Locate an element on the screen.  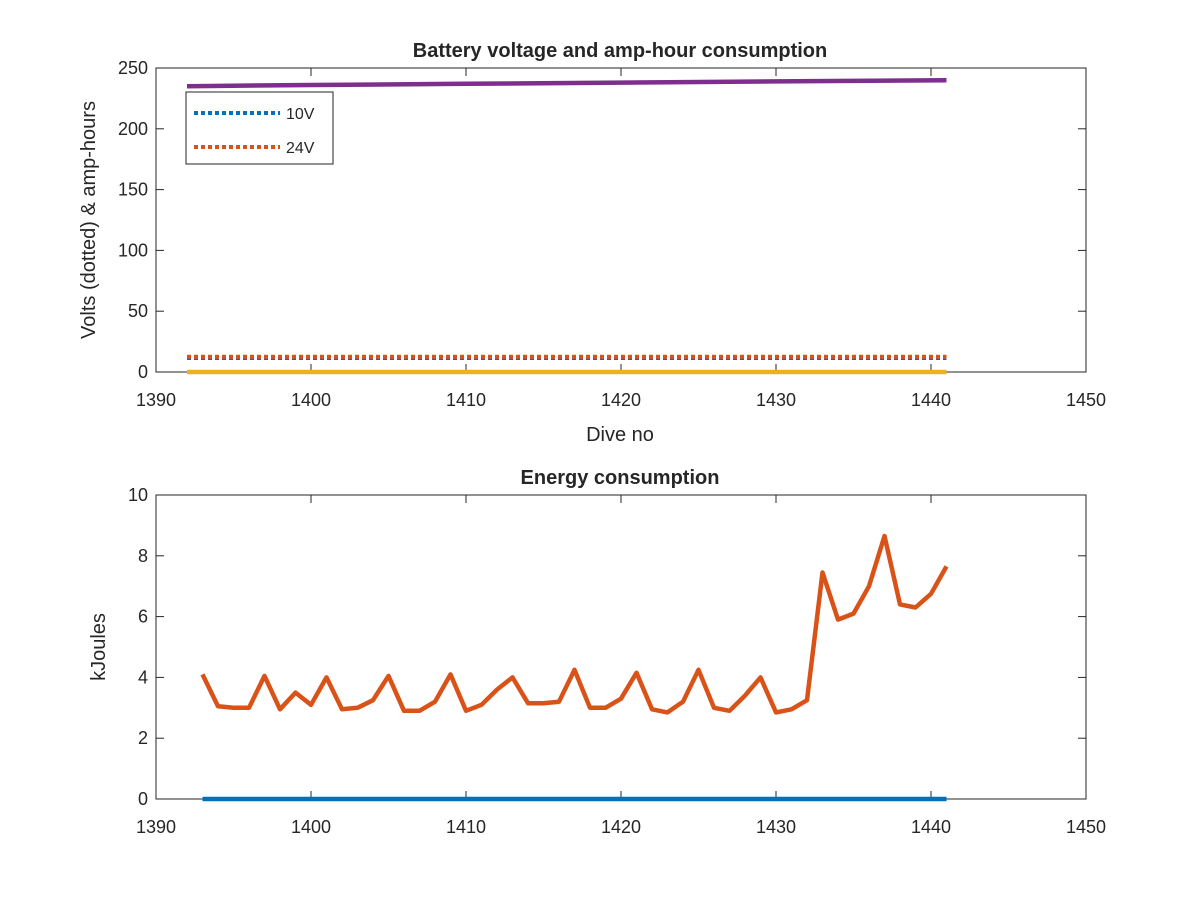
chart-title: Battery voltage and amp-hour consumption is located at coordinates (620, 51).